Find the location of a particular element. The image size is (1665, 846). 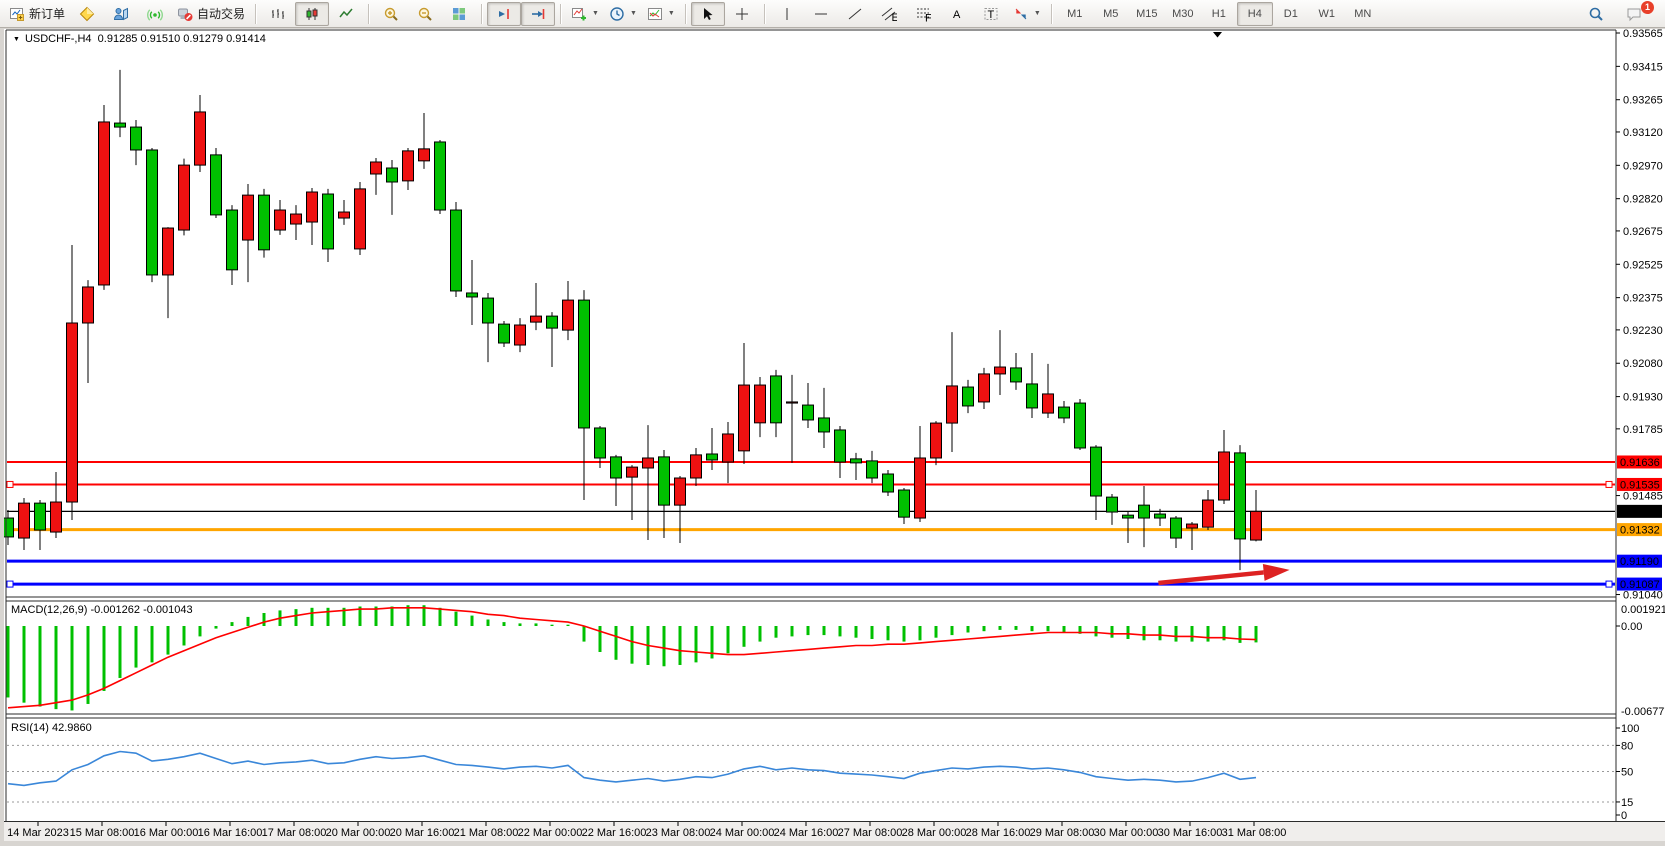

notifications-button: 1 is located at coordinates (1635, 13).